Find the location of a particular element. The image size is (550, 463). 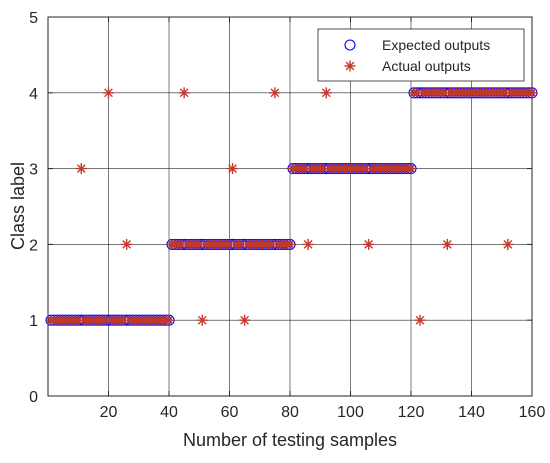

legend-box is located at coordinates (421, 55).